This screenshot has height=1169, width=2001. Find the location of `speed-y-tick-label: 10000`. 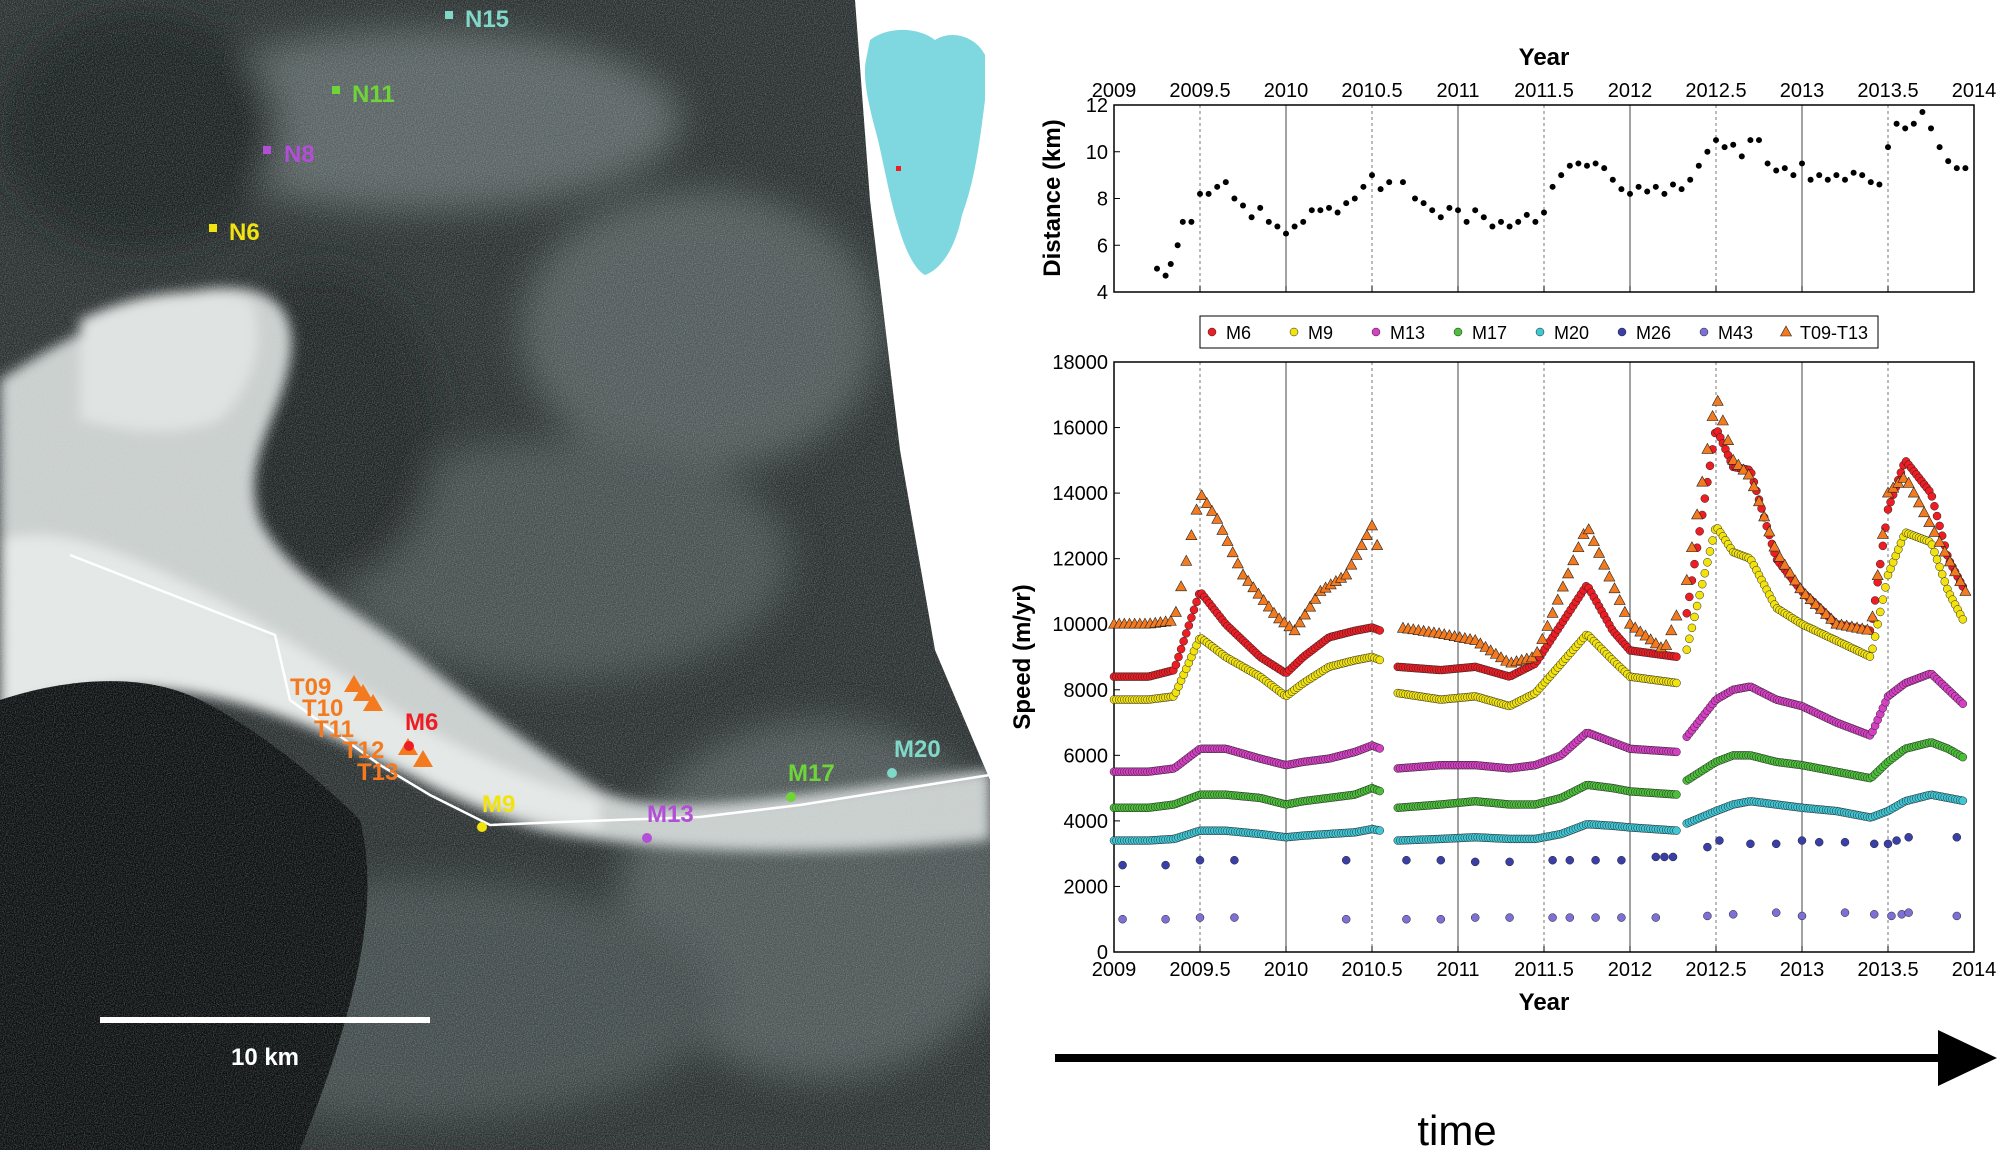

speed-y-tick-label: 10000 is located at coordinates (1080, 625).